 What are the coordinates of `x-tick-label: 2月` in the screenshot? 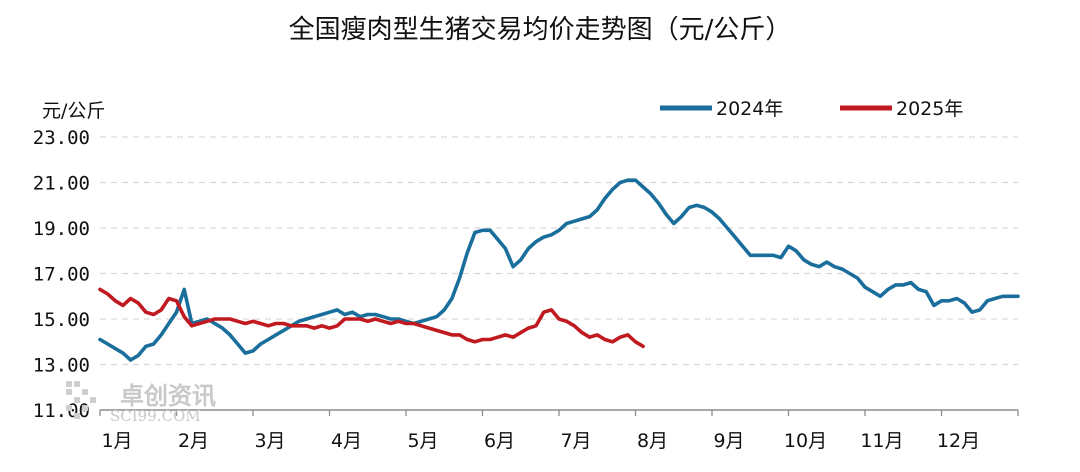 It's located at (193, 441).